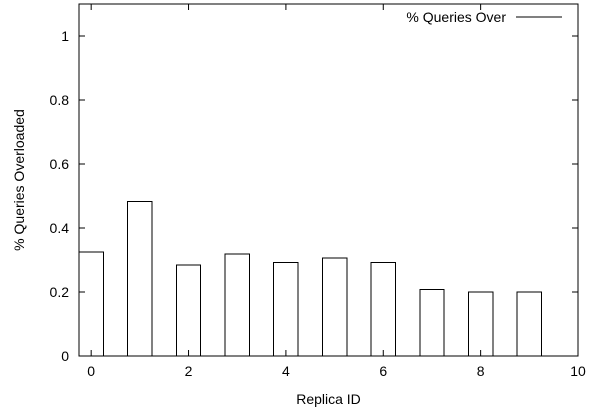 This screenshot has width=596, height=413. Describe the element at coordinates (60, 292) in the screenshot. I see `y-tick-label-0.2: 0.2` at that location.